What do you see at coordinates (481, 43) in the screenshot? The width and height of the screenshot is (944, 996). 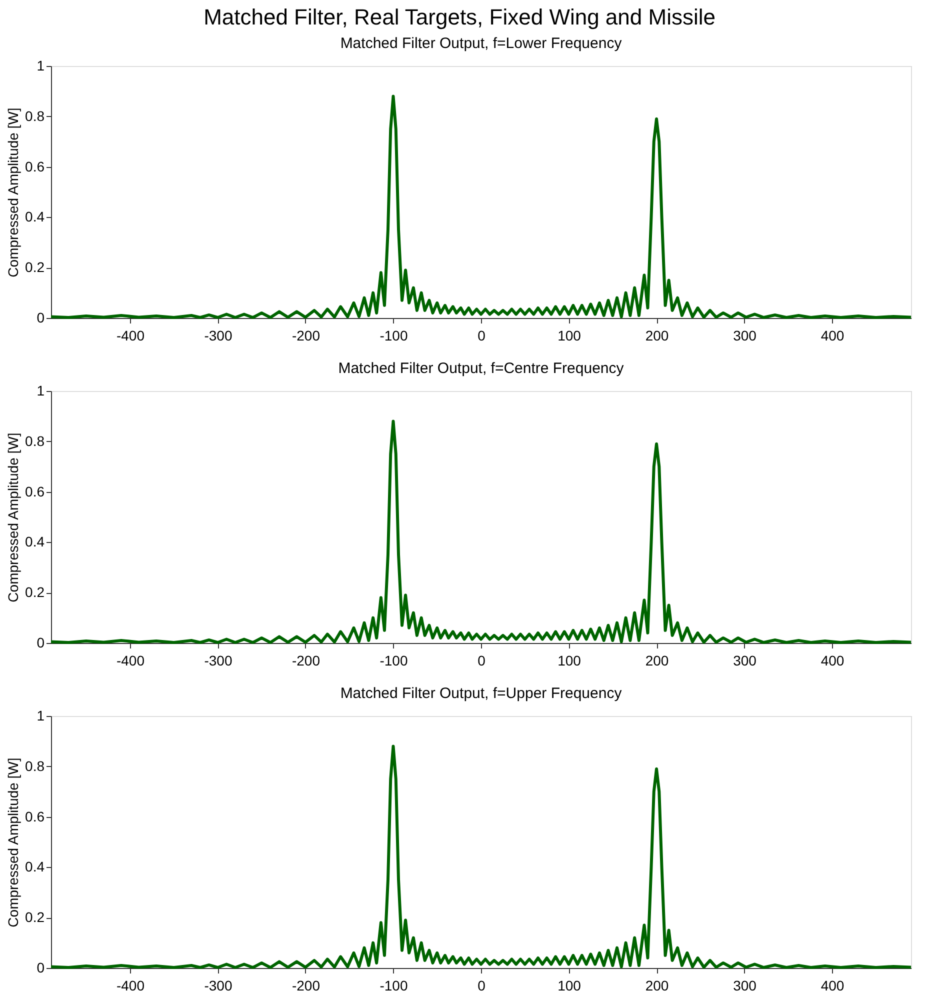 I see `chart-subtitle: Matched Filter Output, f=Lower Frequency` at bounding box center [481, 43].